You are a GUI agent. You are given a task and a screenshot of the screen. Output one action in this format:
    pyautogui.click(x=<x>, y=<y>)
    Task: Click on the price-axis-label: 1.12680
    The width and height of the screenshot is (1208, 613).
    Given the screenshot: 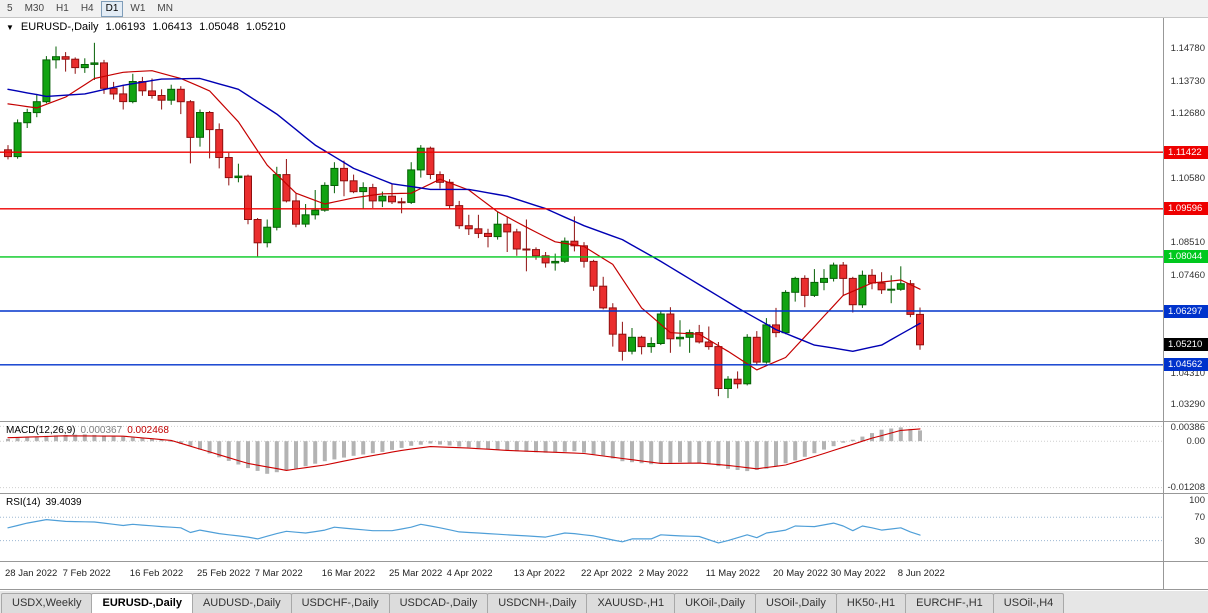 What is the action you would take?
    pyautogui.click(x=1187, y=114)
    